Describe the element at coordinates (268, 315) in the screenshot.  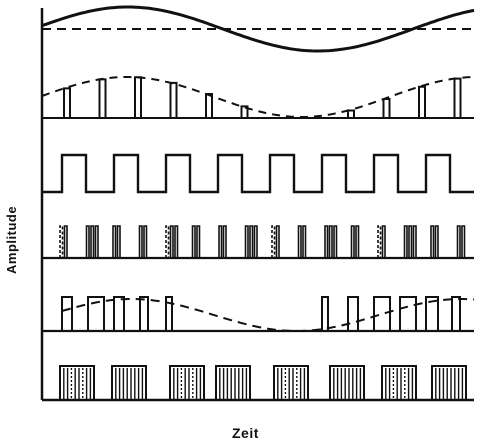
I see `pdm-envelope-dashed` at that location.